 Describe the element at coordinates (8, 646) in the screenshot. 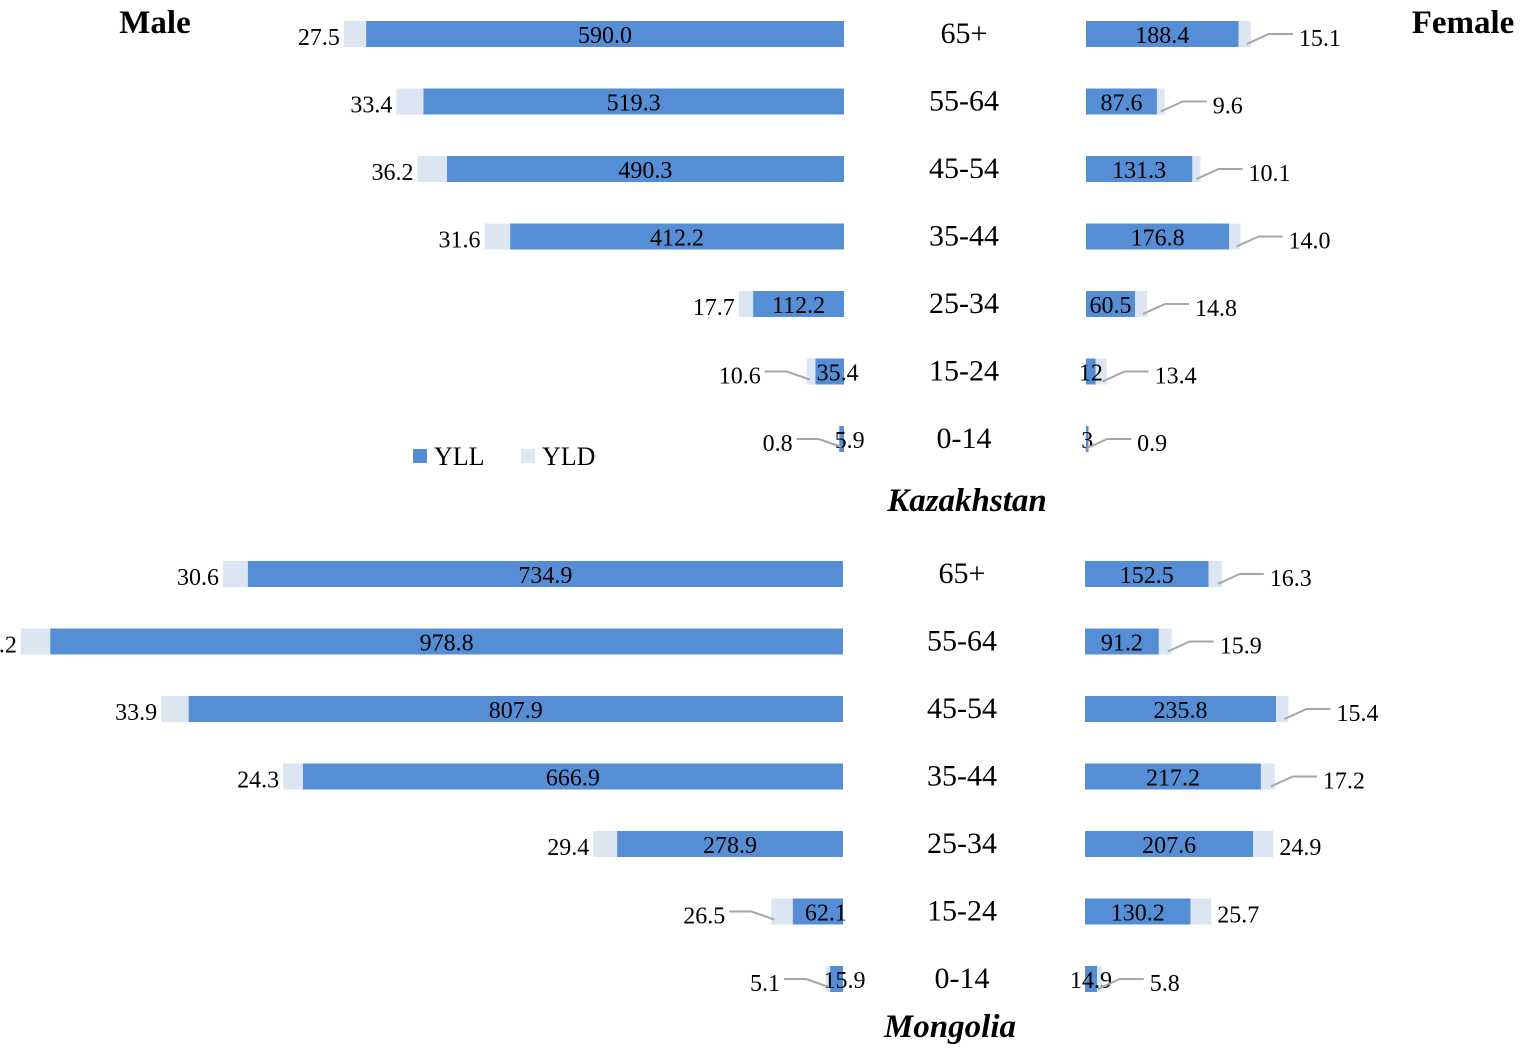

I see `male-yld-value-55-64: 36.2` at that location.